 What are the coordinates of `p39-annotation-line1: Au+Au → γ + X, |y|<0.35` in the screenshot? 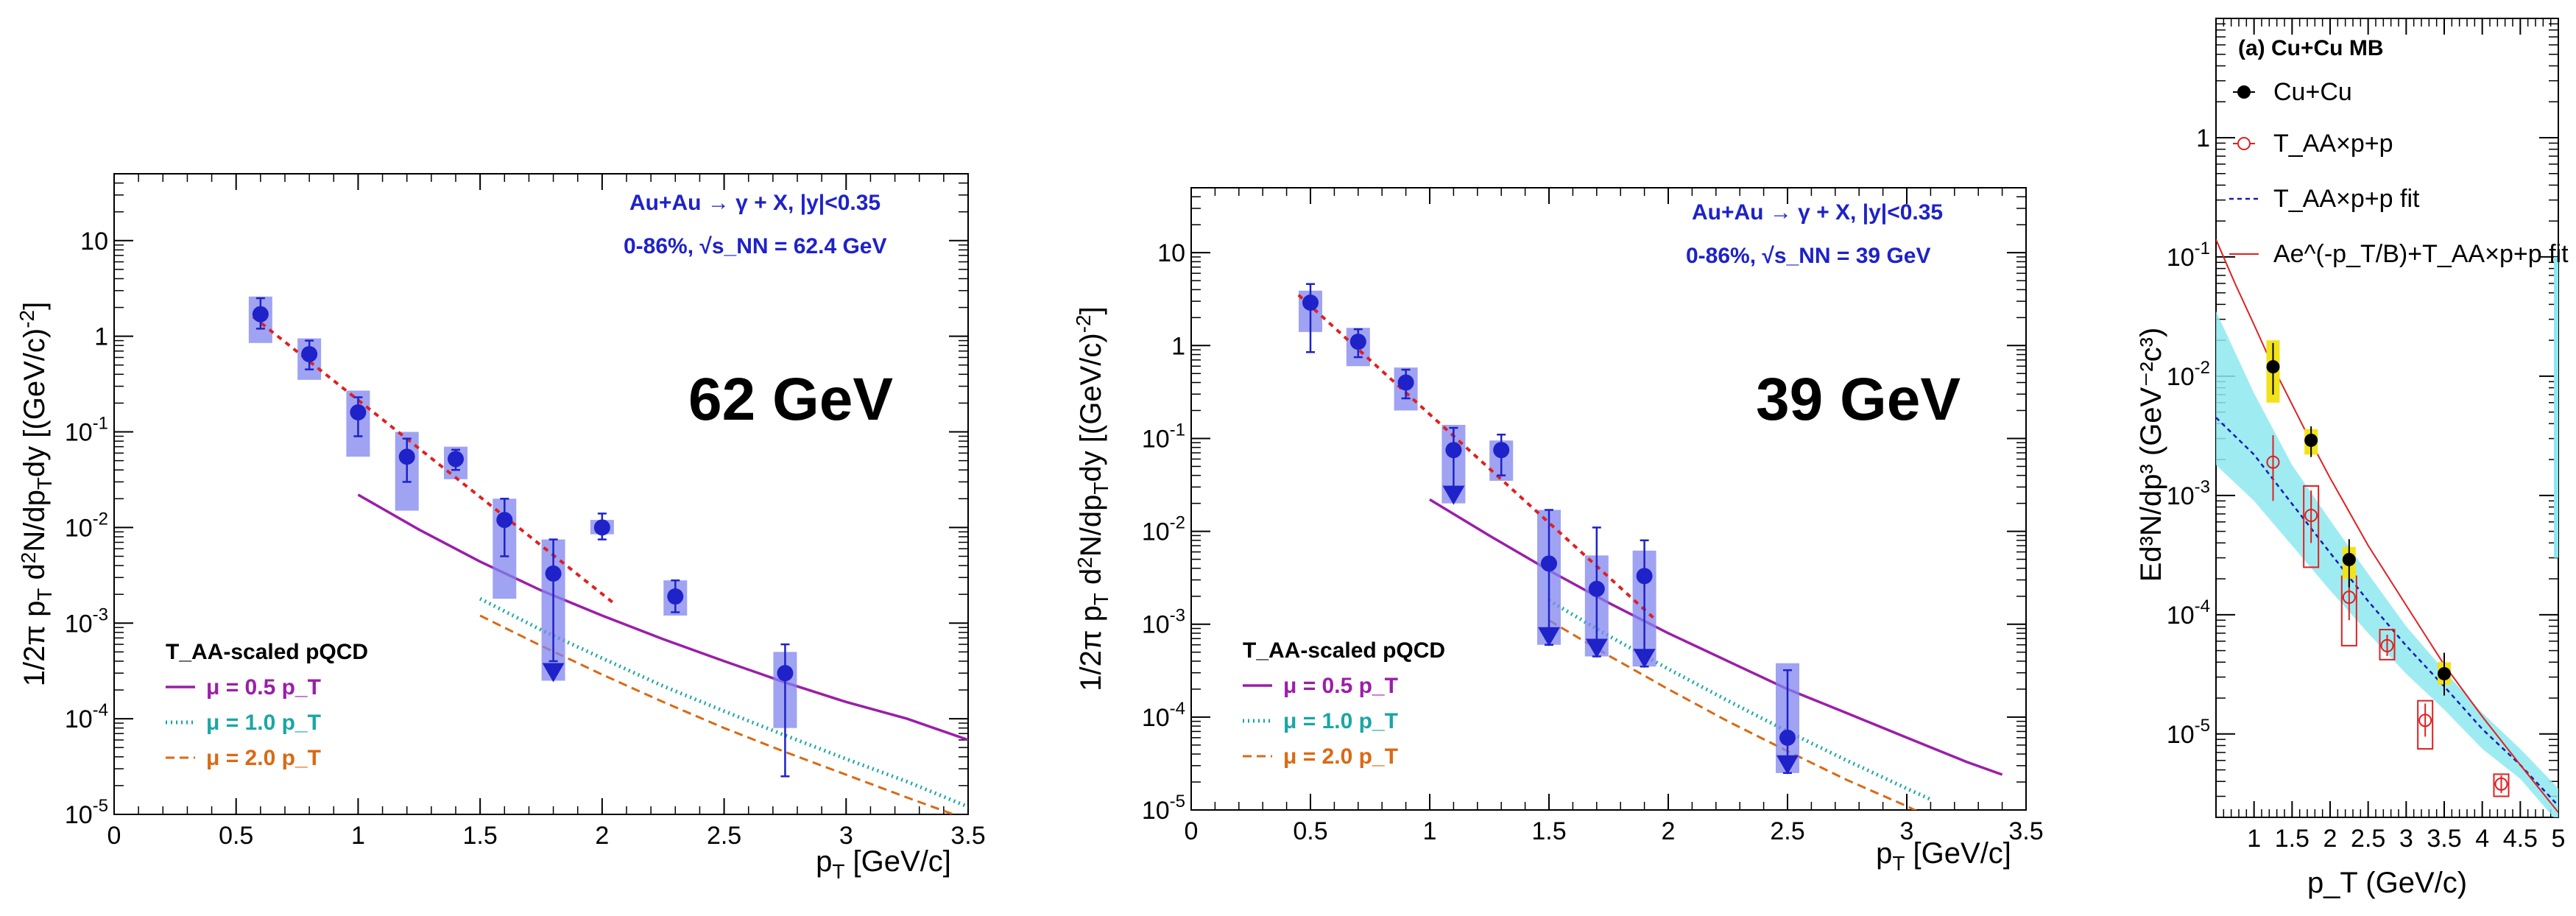 It's located at (1817, 212).